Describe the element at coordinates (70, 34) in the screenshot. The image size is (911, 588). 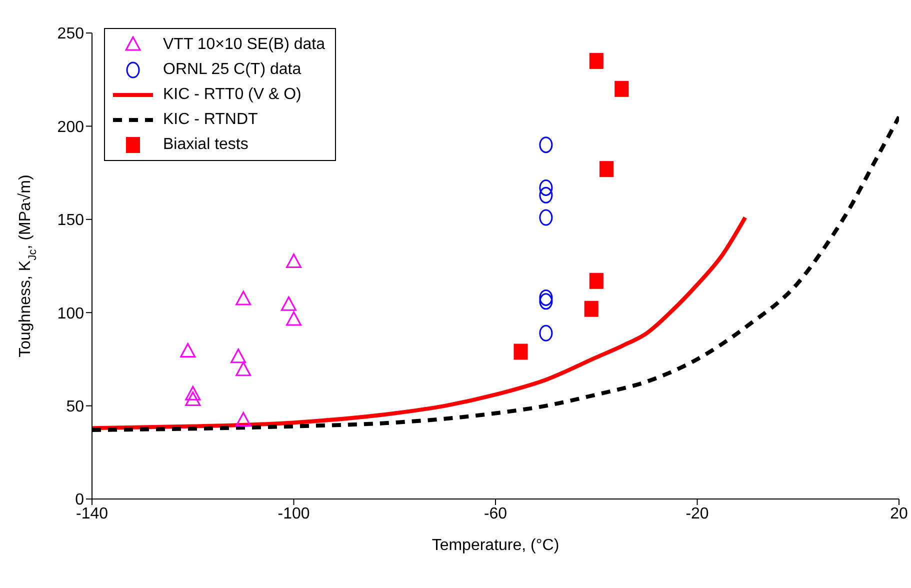
I see `y-tick-label: 250` at that location.